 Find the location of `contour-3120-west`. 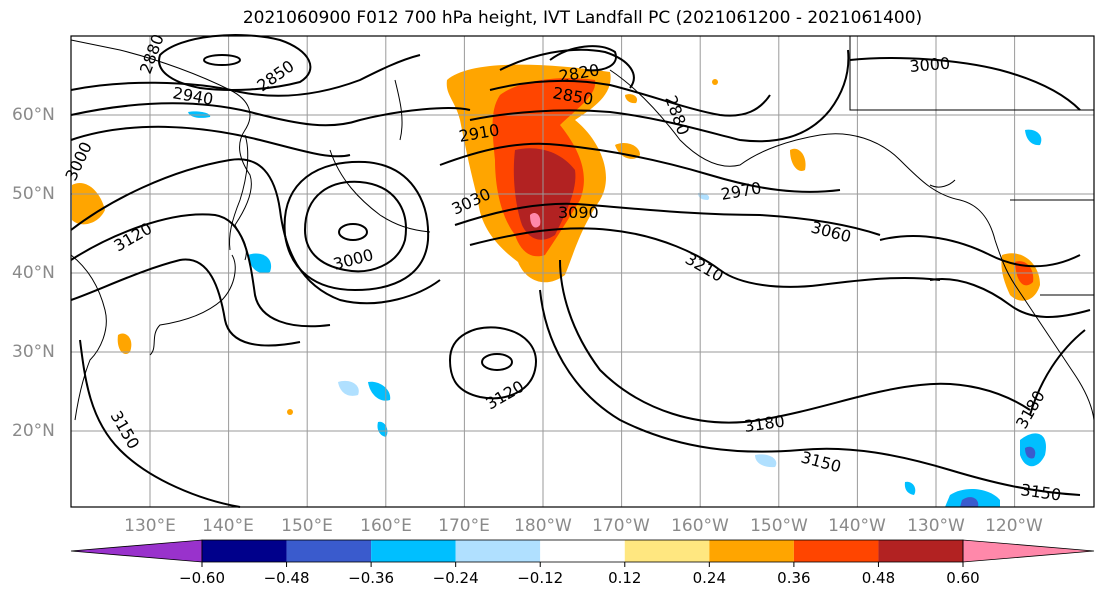

contour-3120-west is located at coordinates (185, 302).